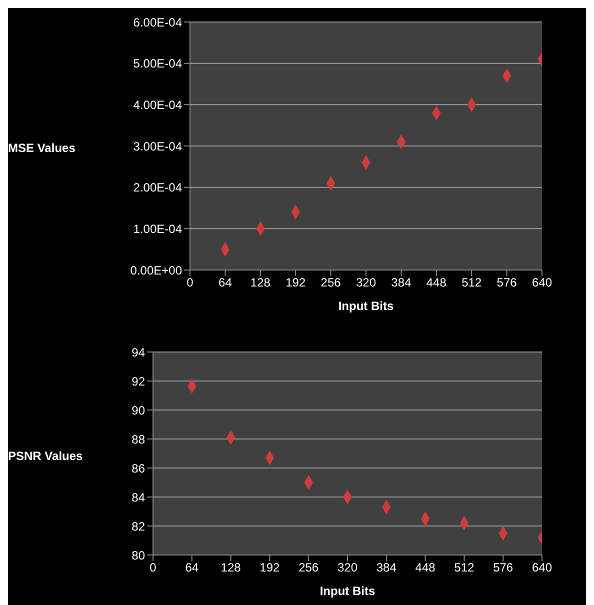  I want to click on y-tick-label: 82, so click(139, 526).